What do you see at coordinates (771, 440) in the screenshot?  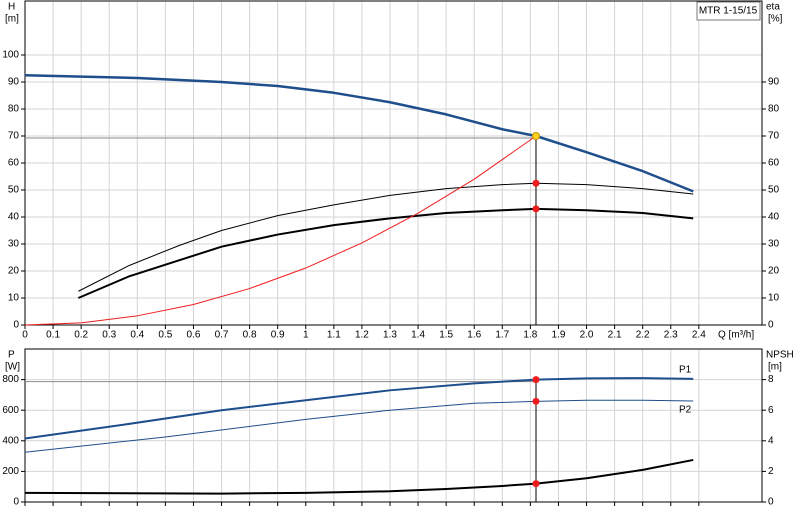 I see `y2-tick-label: 4` at bounding box center [771, 440].